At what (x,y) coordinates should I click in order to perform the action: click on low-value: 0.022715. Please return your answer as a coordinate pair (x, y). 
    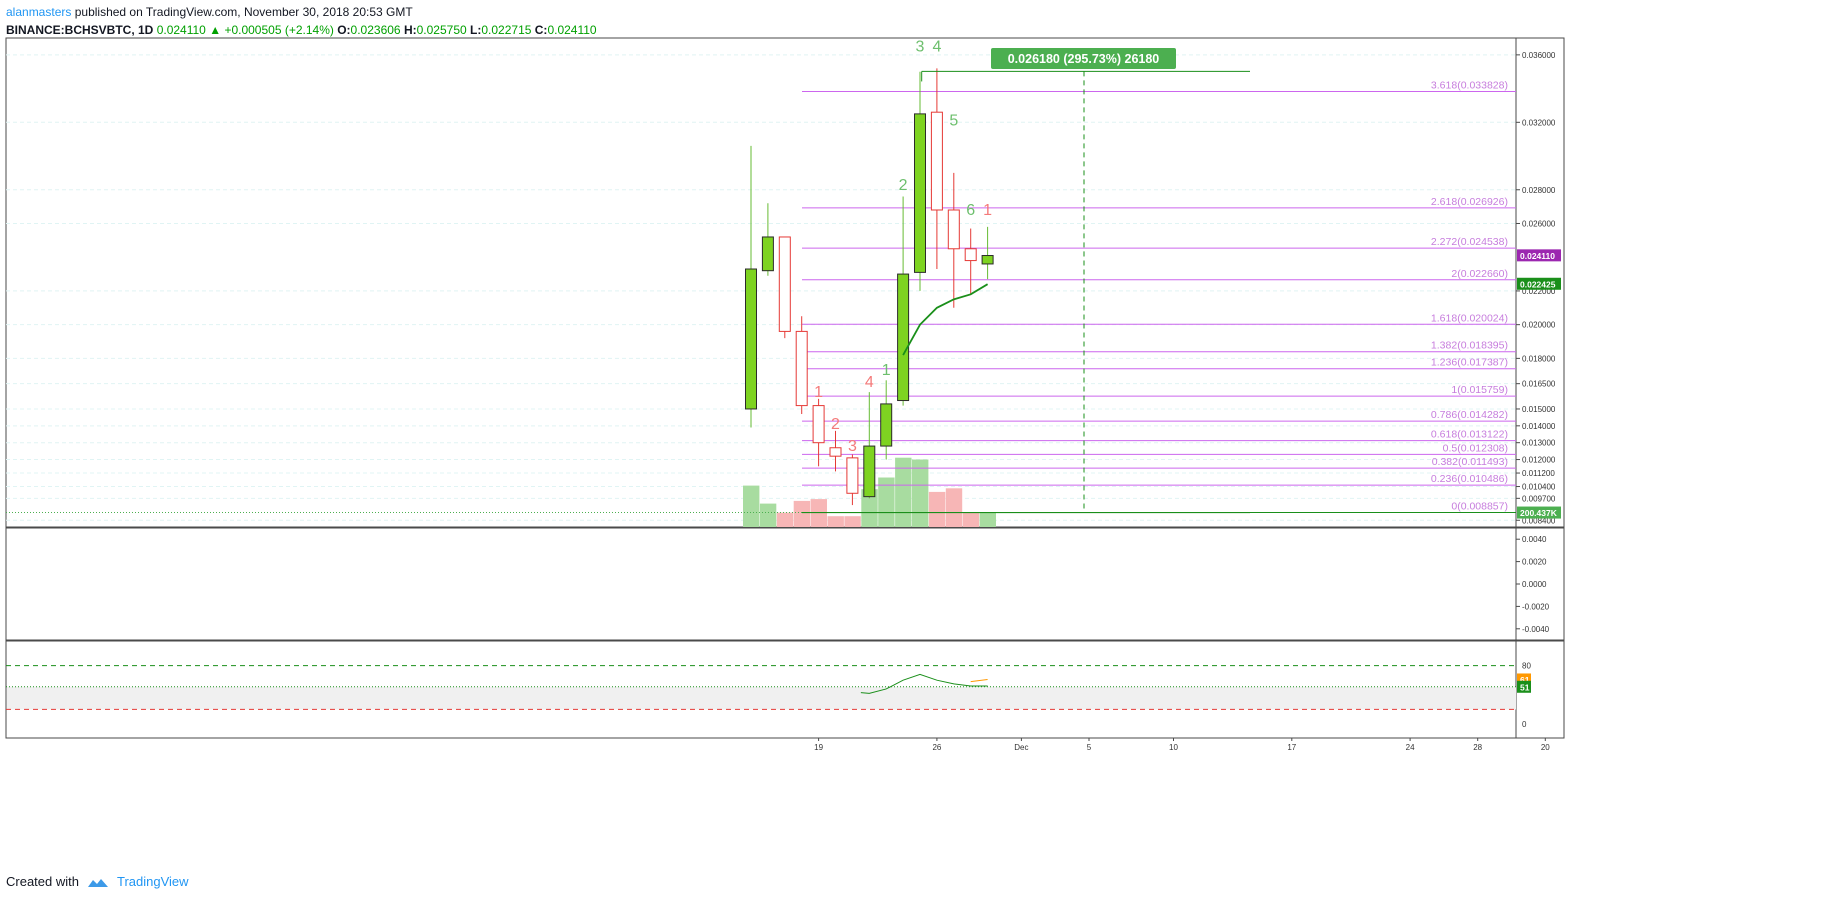
    Looking at the image, I should click on (506, 30).